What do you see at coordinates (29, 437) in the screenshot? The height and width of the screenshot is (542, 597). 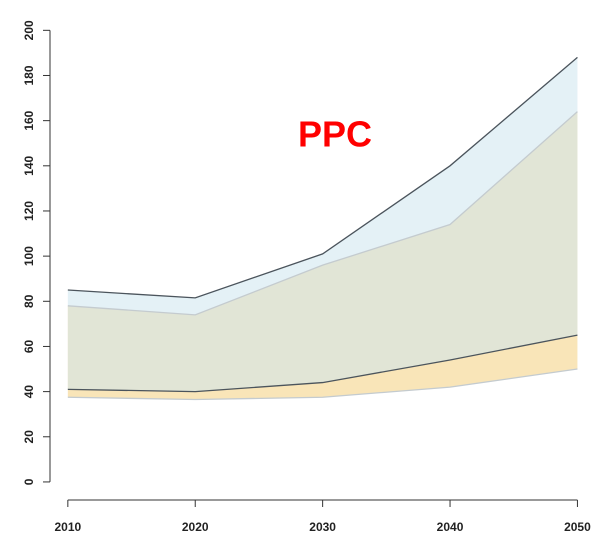 I see `y-tick-label: 20` at bounding box center [29, 437].